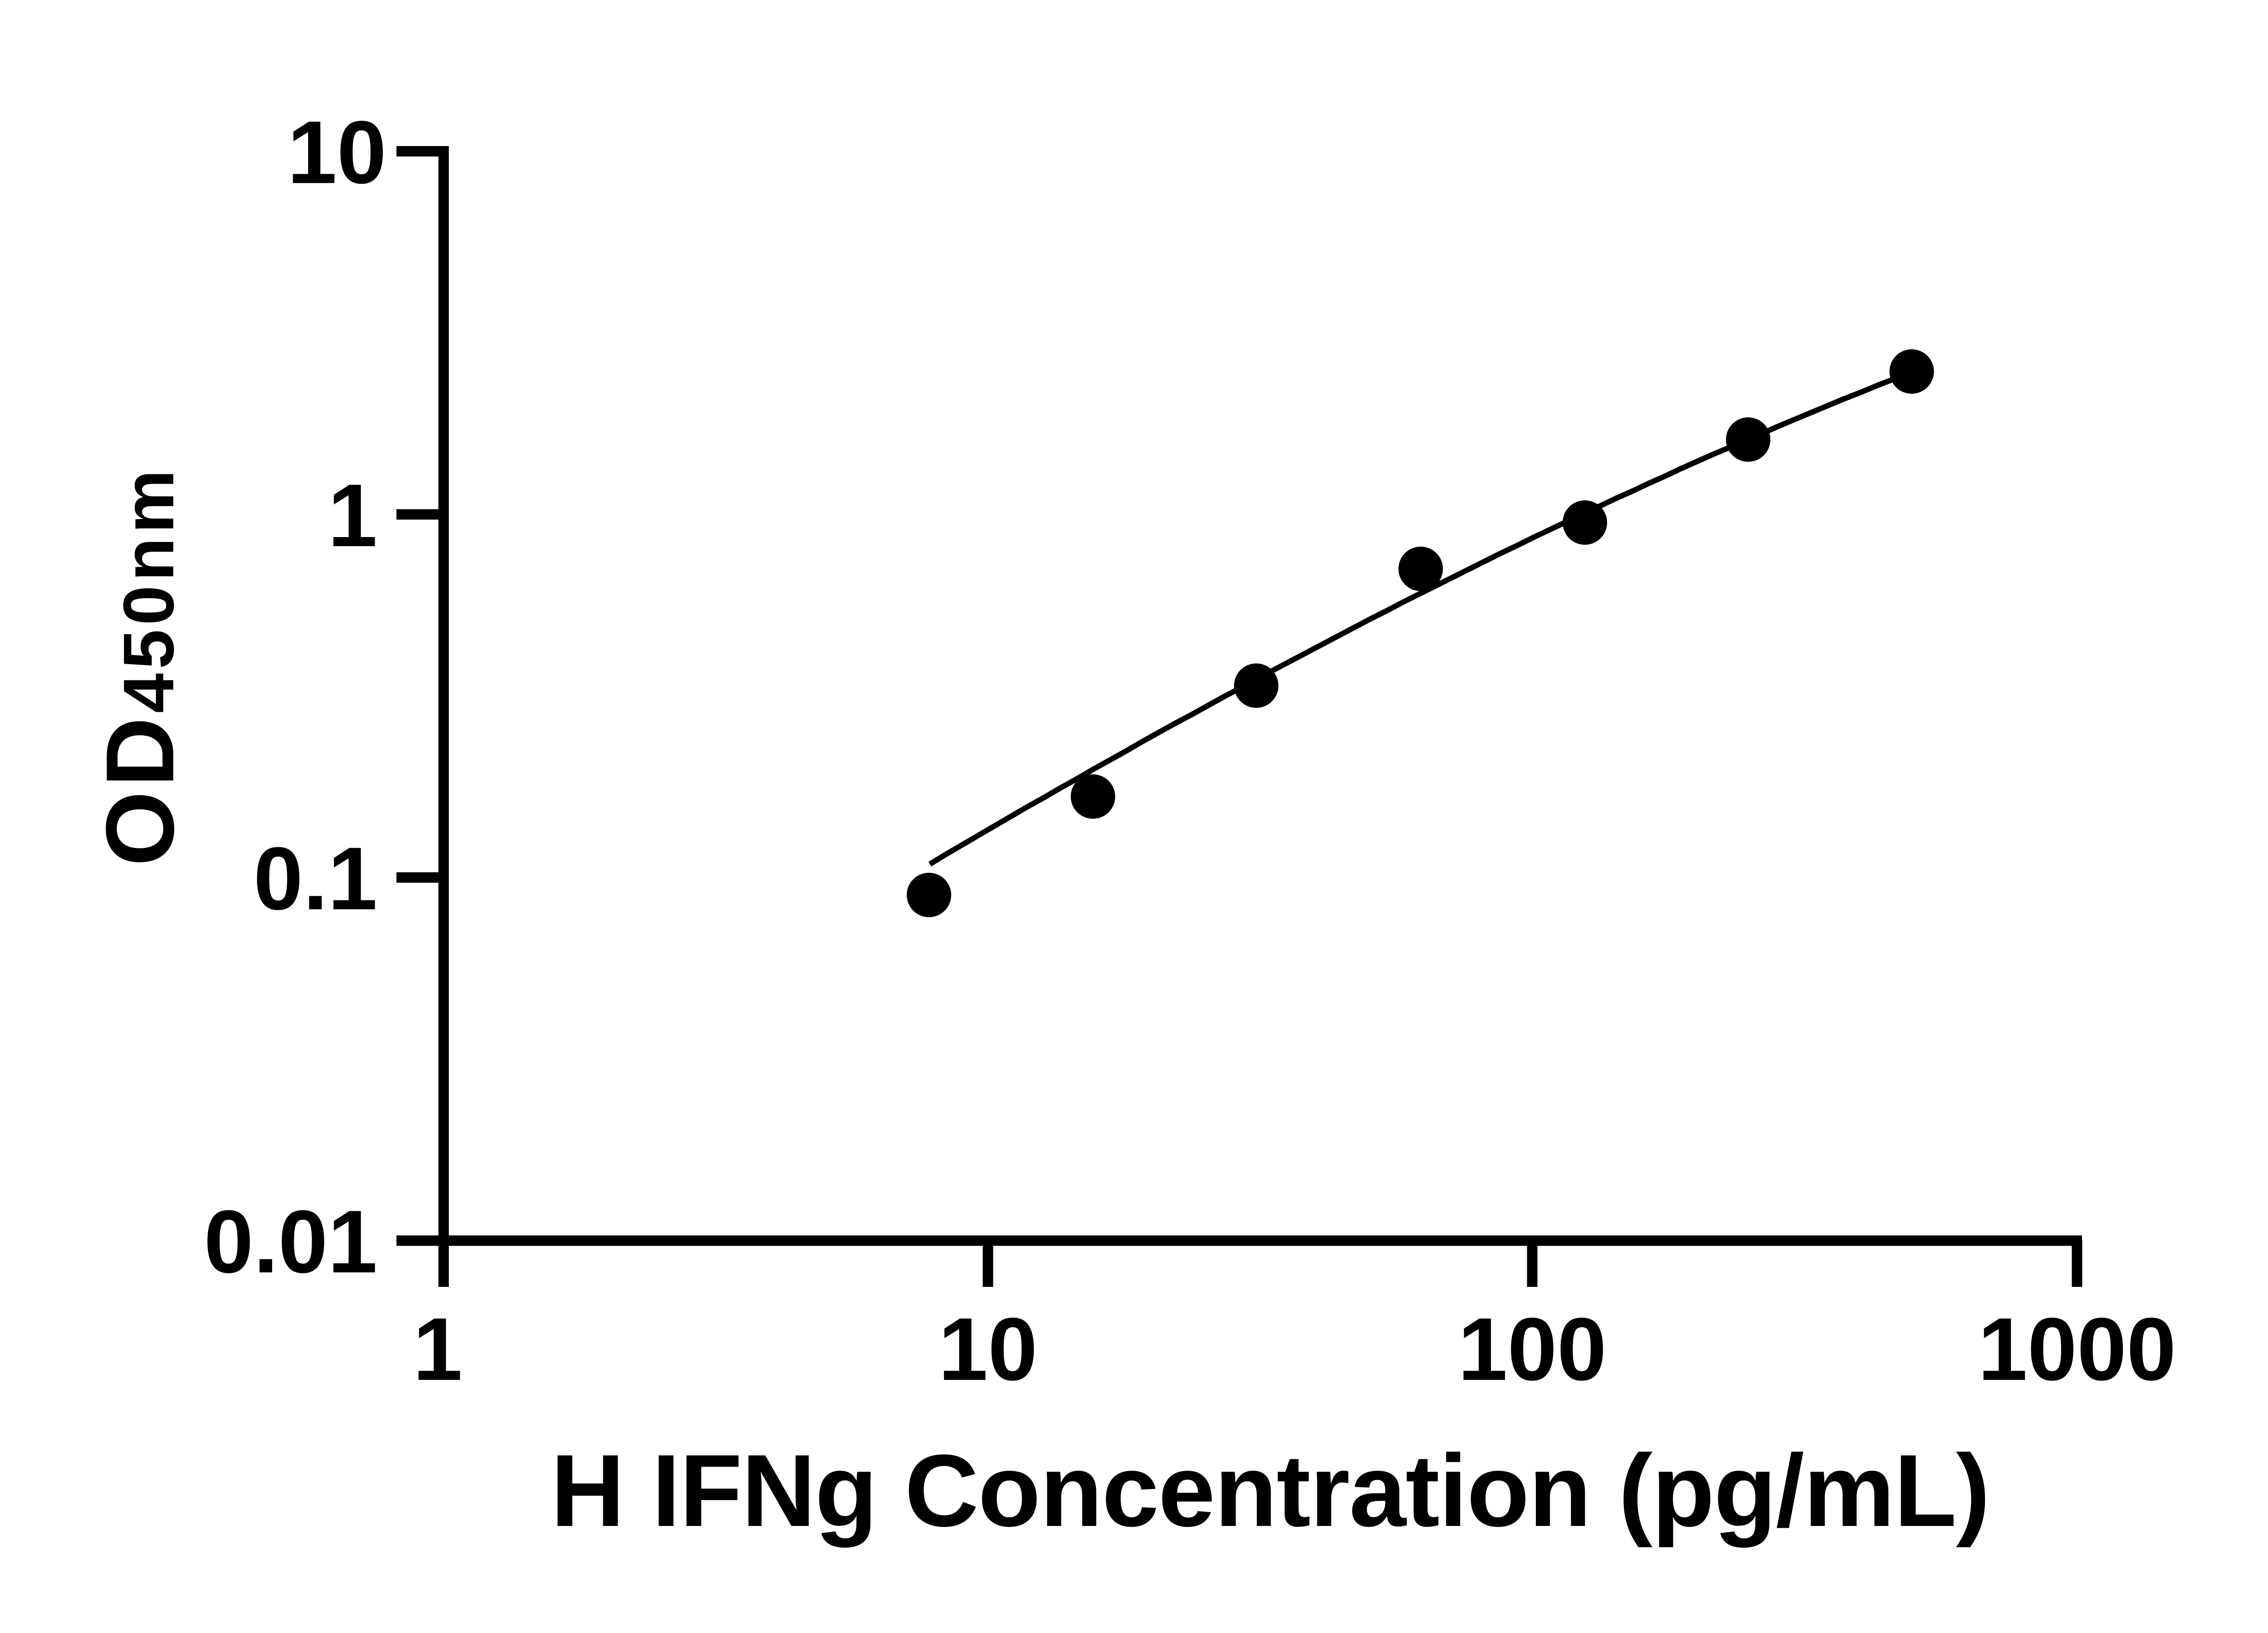  What do you see at coordinates (1270, 1490) in the screenshot?
I see `svg-text: H IFNg Concentration (pg/mL)` at bounding box center [1270, 1490].